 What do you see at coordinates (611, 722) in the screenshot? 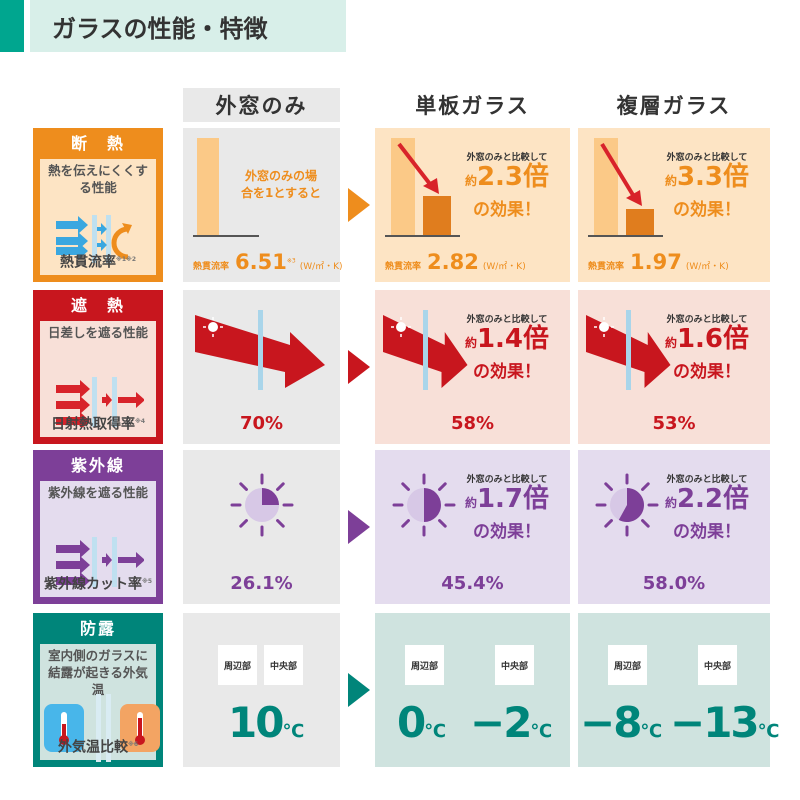
I see `temperature-number: −8` at bounding box center [611, 722].